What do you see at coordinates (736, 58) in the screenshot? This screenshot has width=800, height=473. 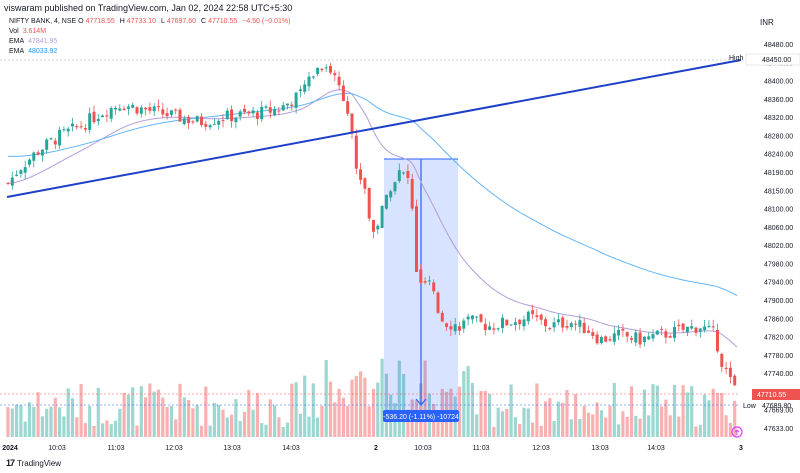 I see `high-label: High` at bounding box center [736, 58].